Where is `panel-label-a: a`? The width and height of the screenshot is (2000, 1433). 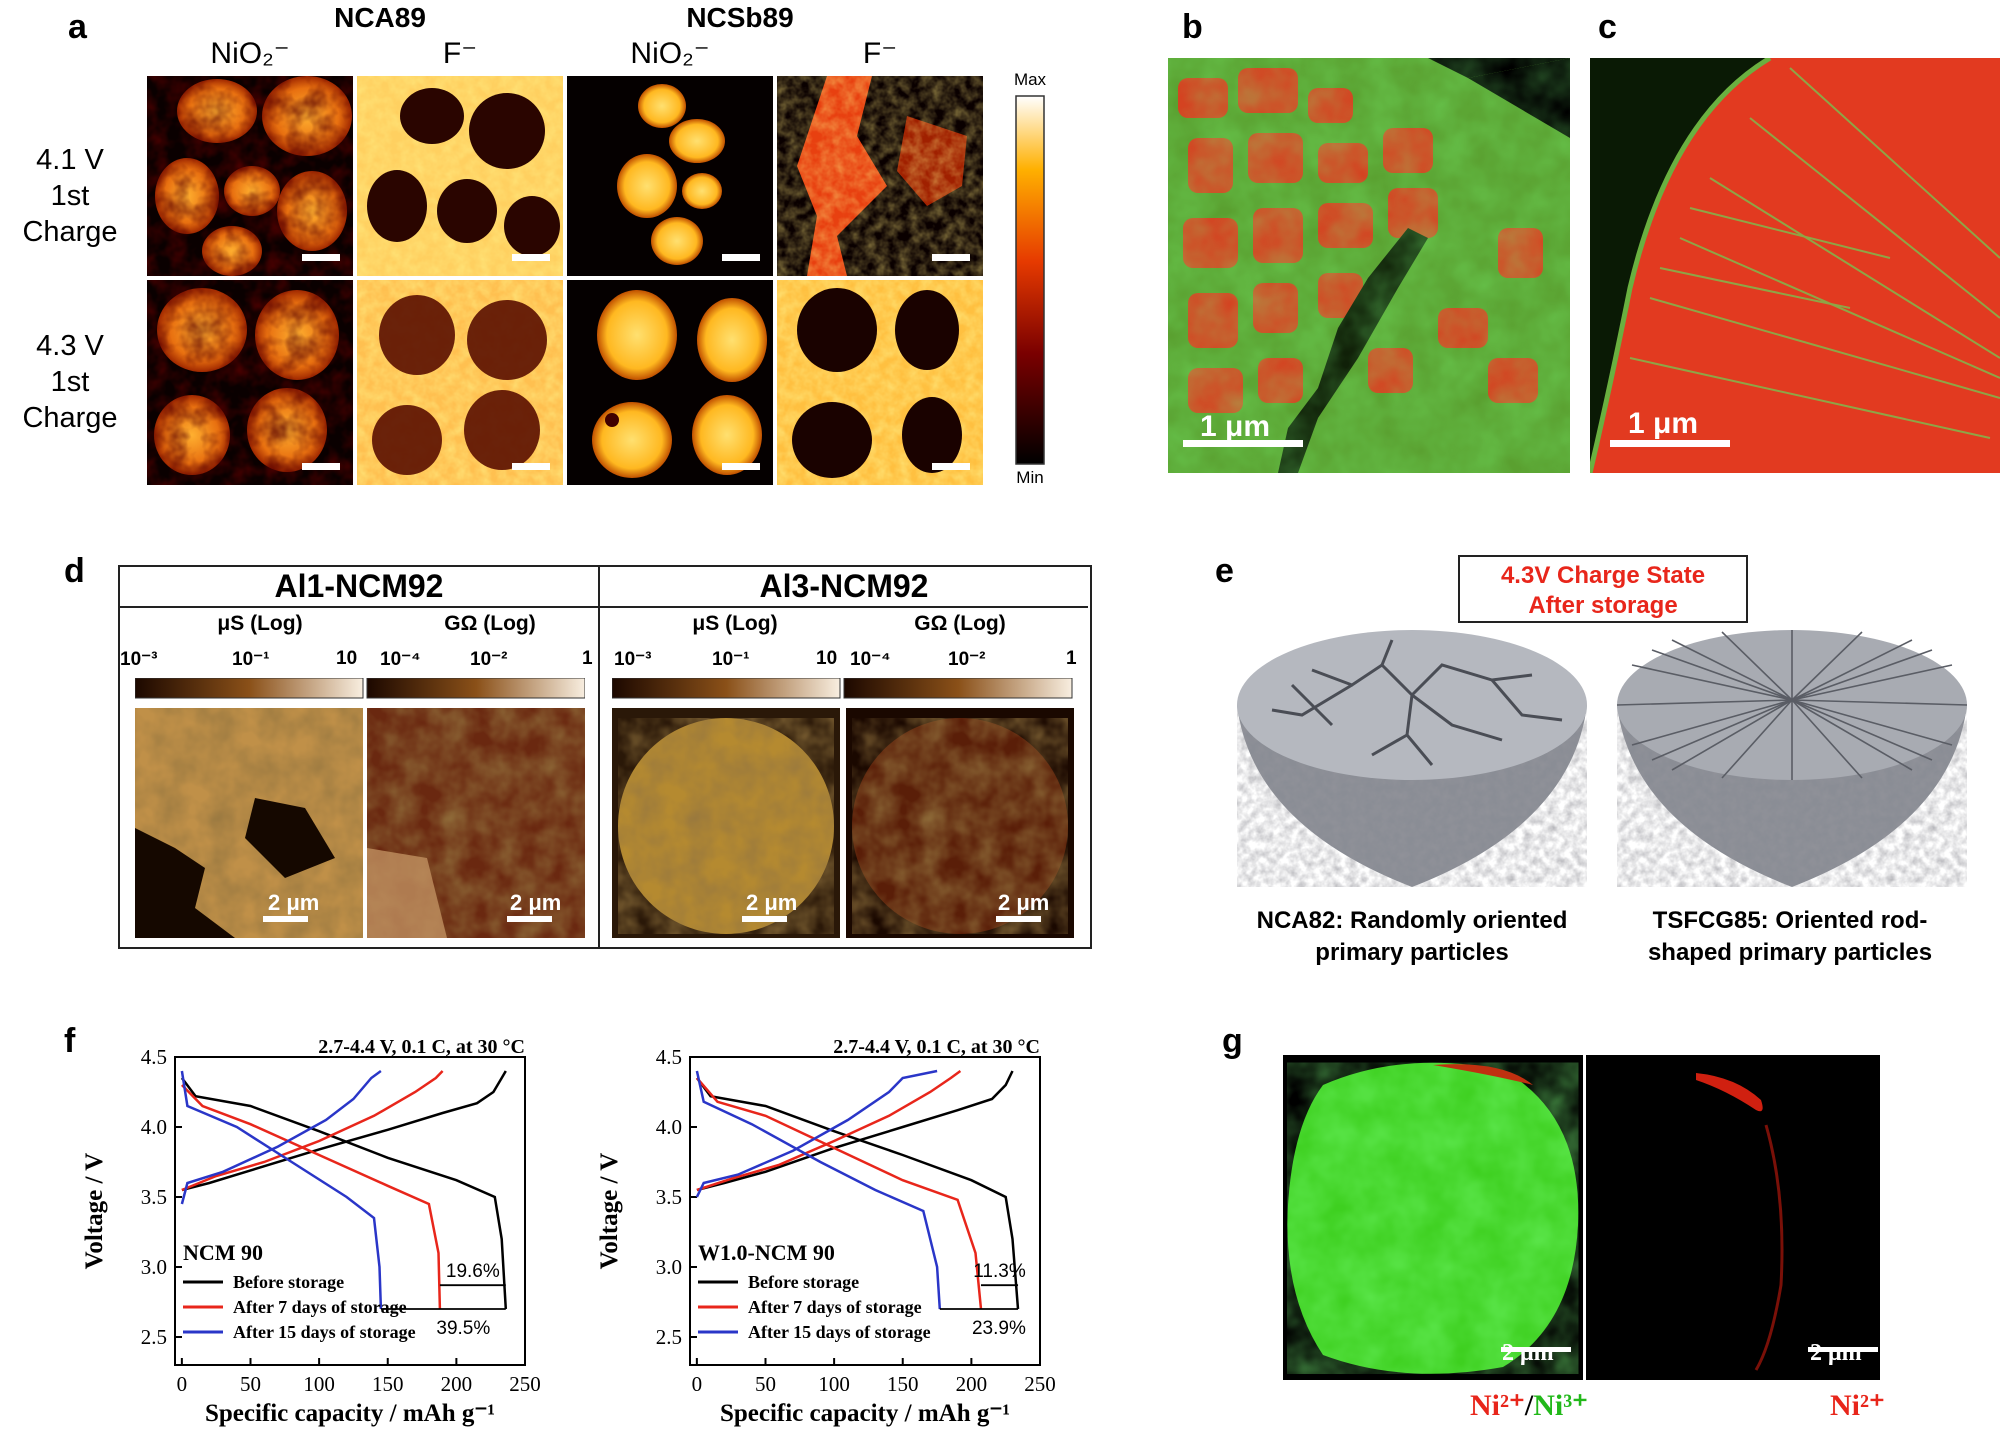
panel-label-a: a is located at coordinates (77, 27).